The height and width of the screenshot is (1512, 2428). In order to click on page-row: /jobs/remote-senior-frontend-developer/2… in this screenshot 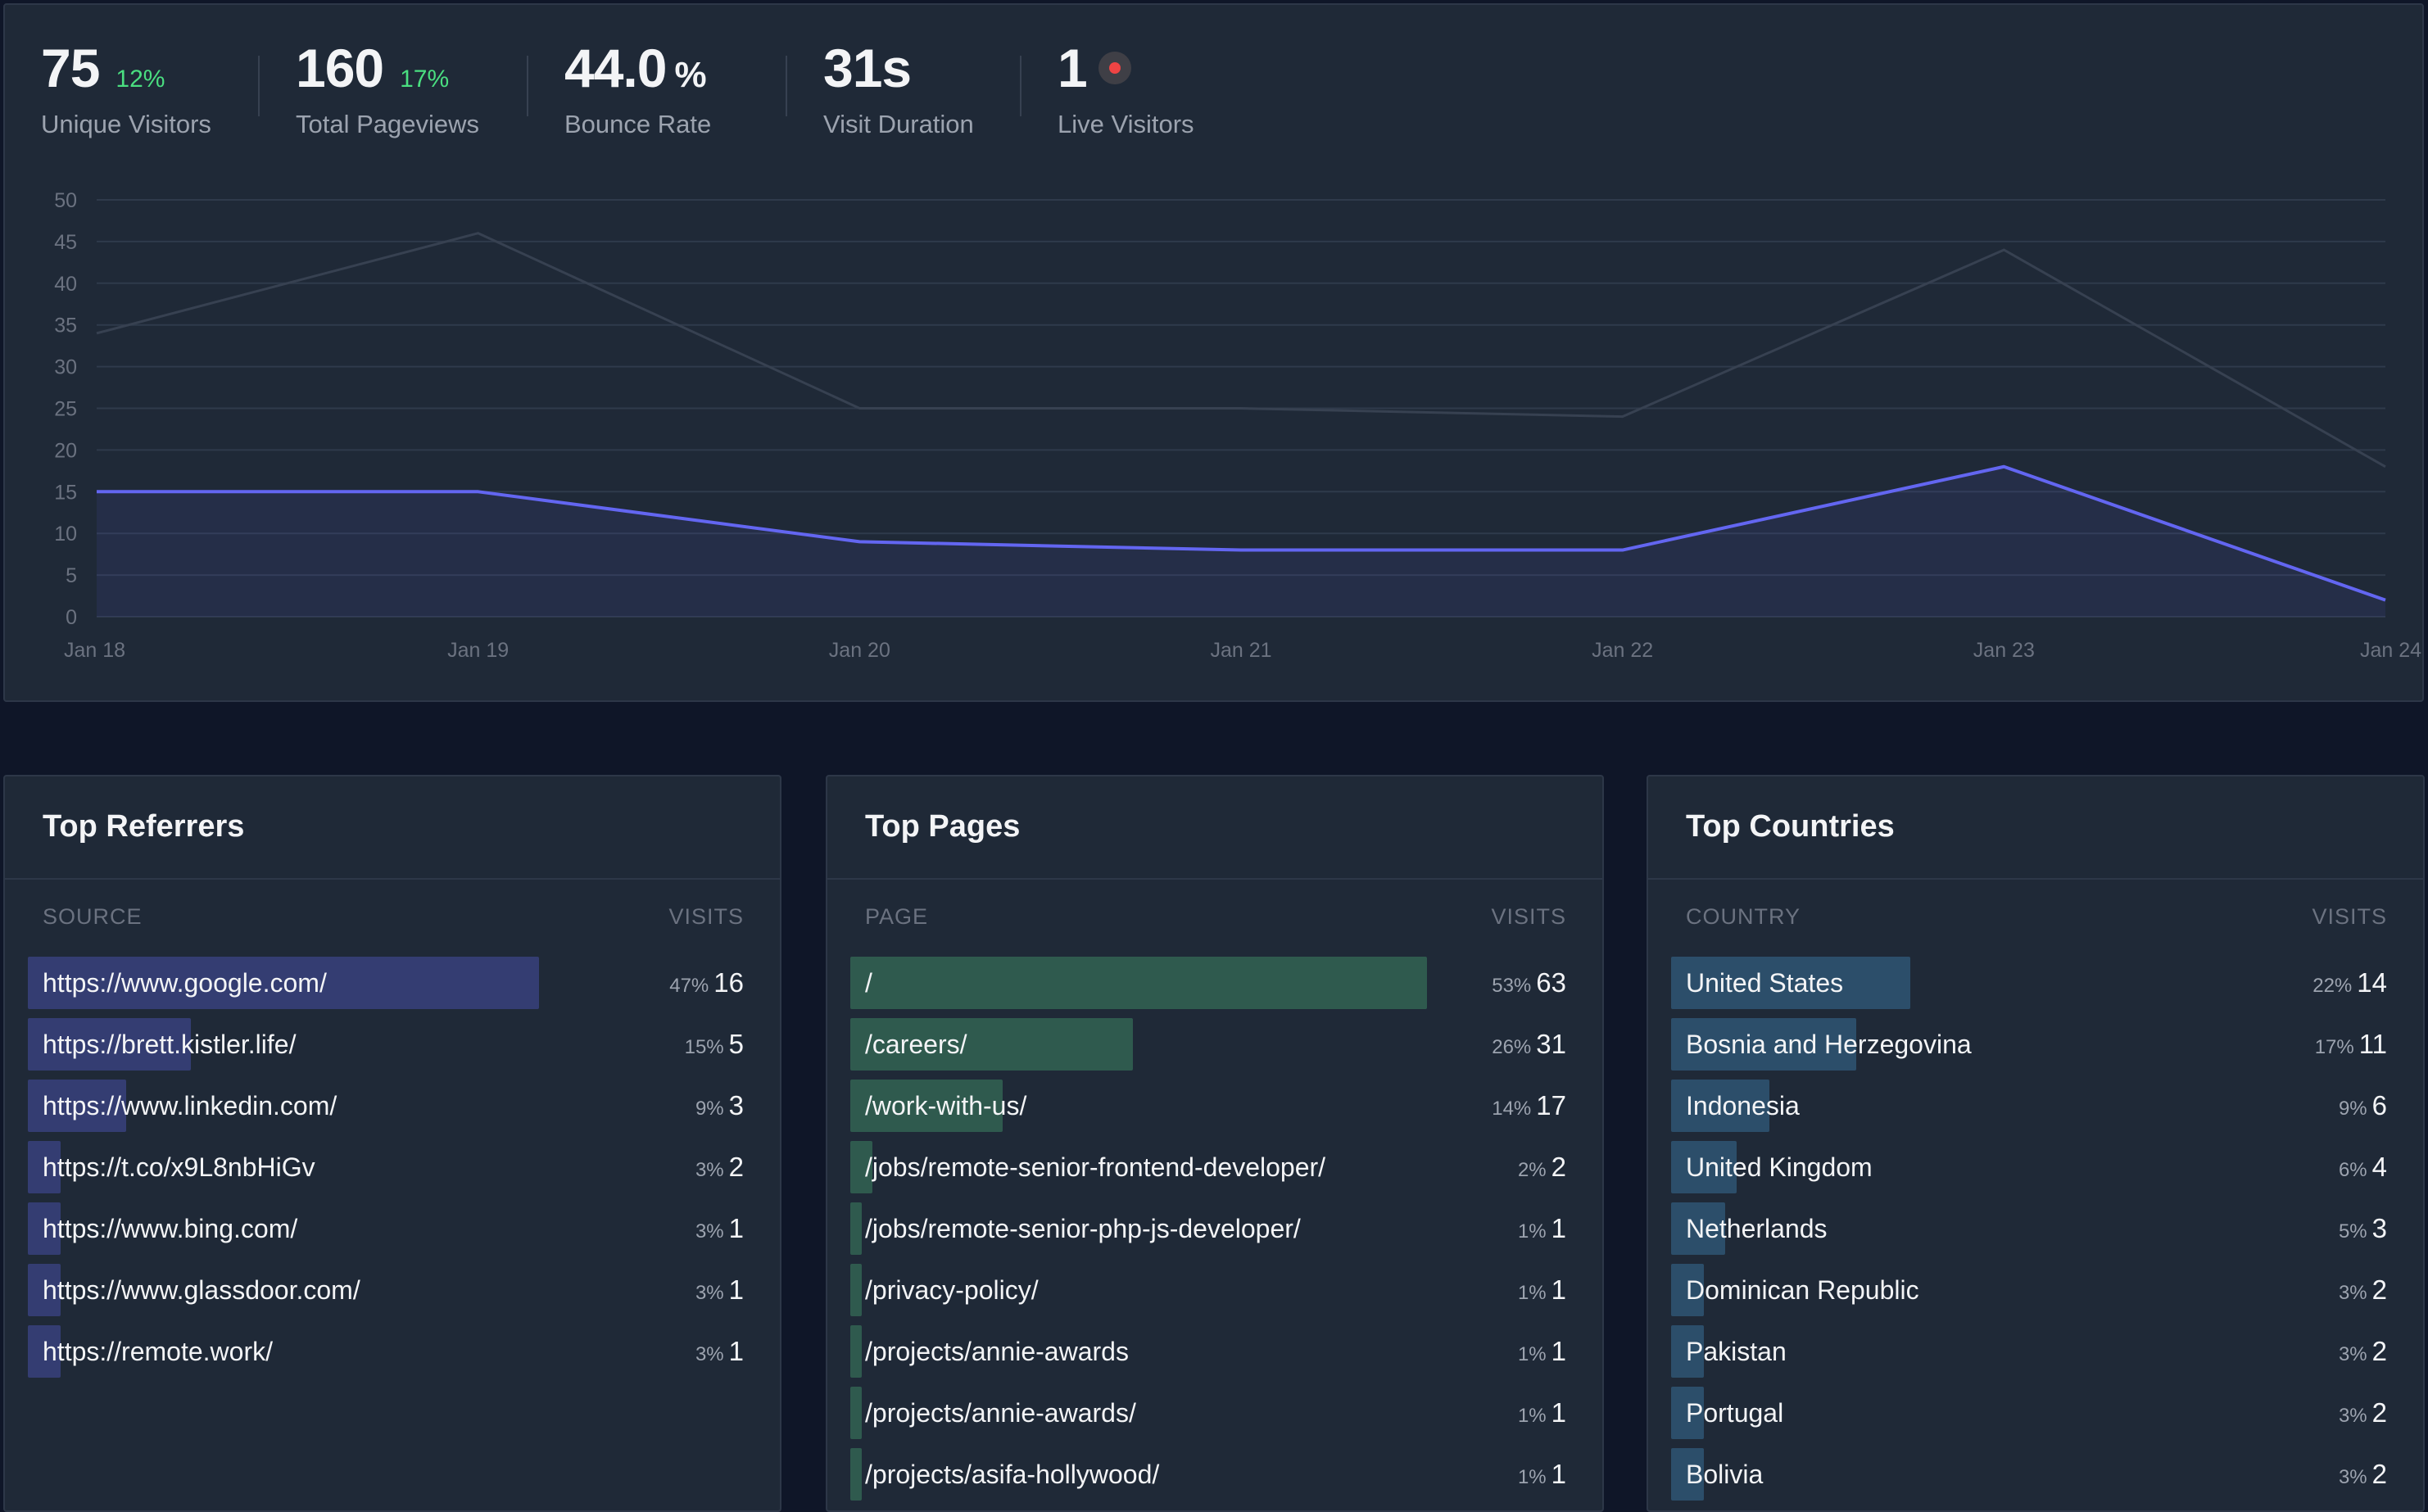, I will do `click(1208, 1171)`.